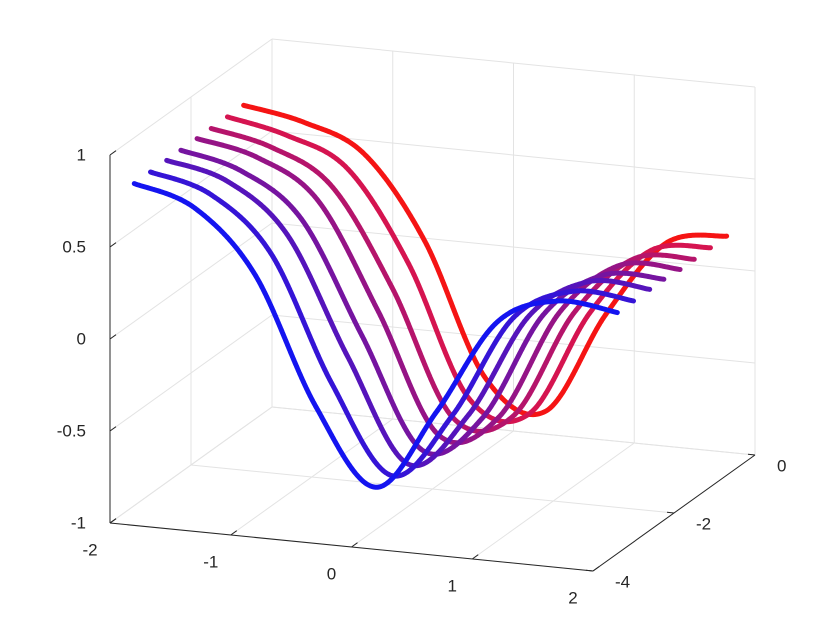 The height and width of the screenshot is (630, 840). Describe the element at coordinates (81, 154) in the screenshot. I see `z-tick-label: 1` at that location.